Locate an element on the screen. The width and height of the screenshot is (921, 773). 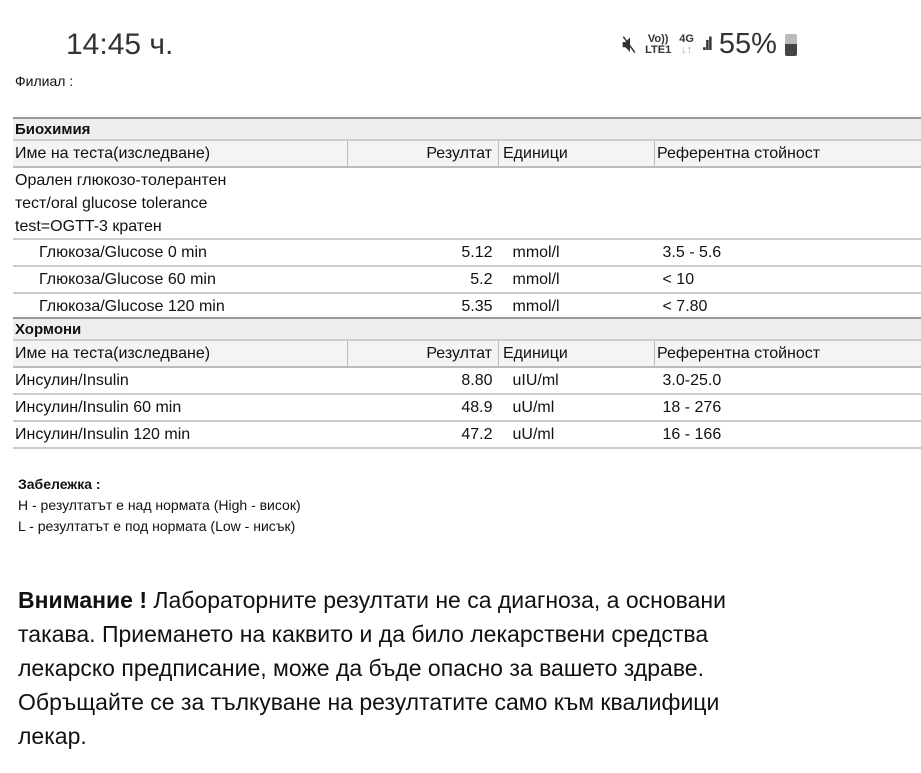
signal-icon: .ıl is located at coordinates (707, 44).